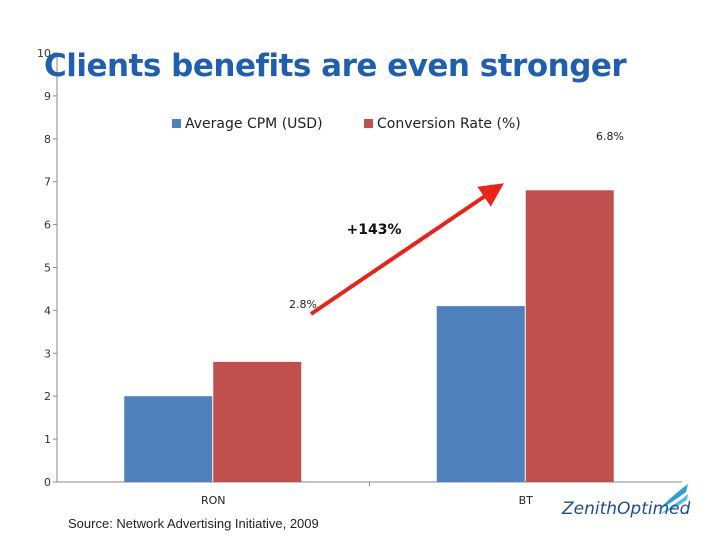  Describe the element at coordinates (47, 182) in the screenshot. I see `y-tick-label: 7` at that location.